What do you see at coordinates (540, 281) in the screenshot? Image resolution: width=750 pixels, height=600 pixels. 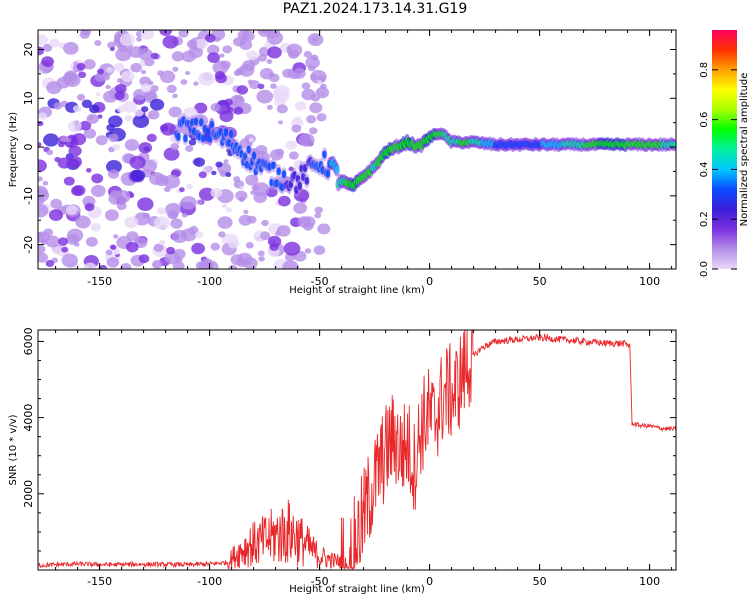 I see `x-tick-label: 50` at bounding box center [540, 281].